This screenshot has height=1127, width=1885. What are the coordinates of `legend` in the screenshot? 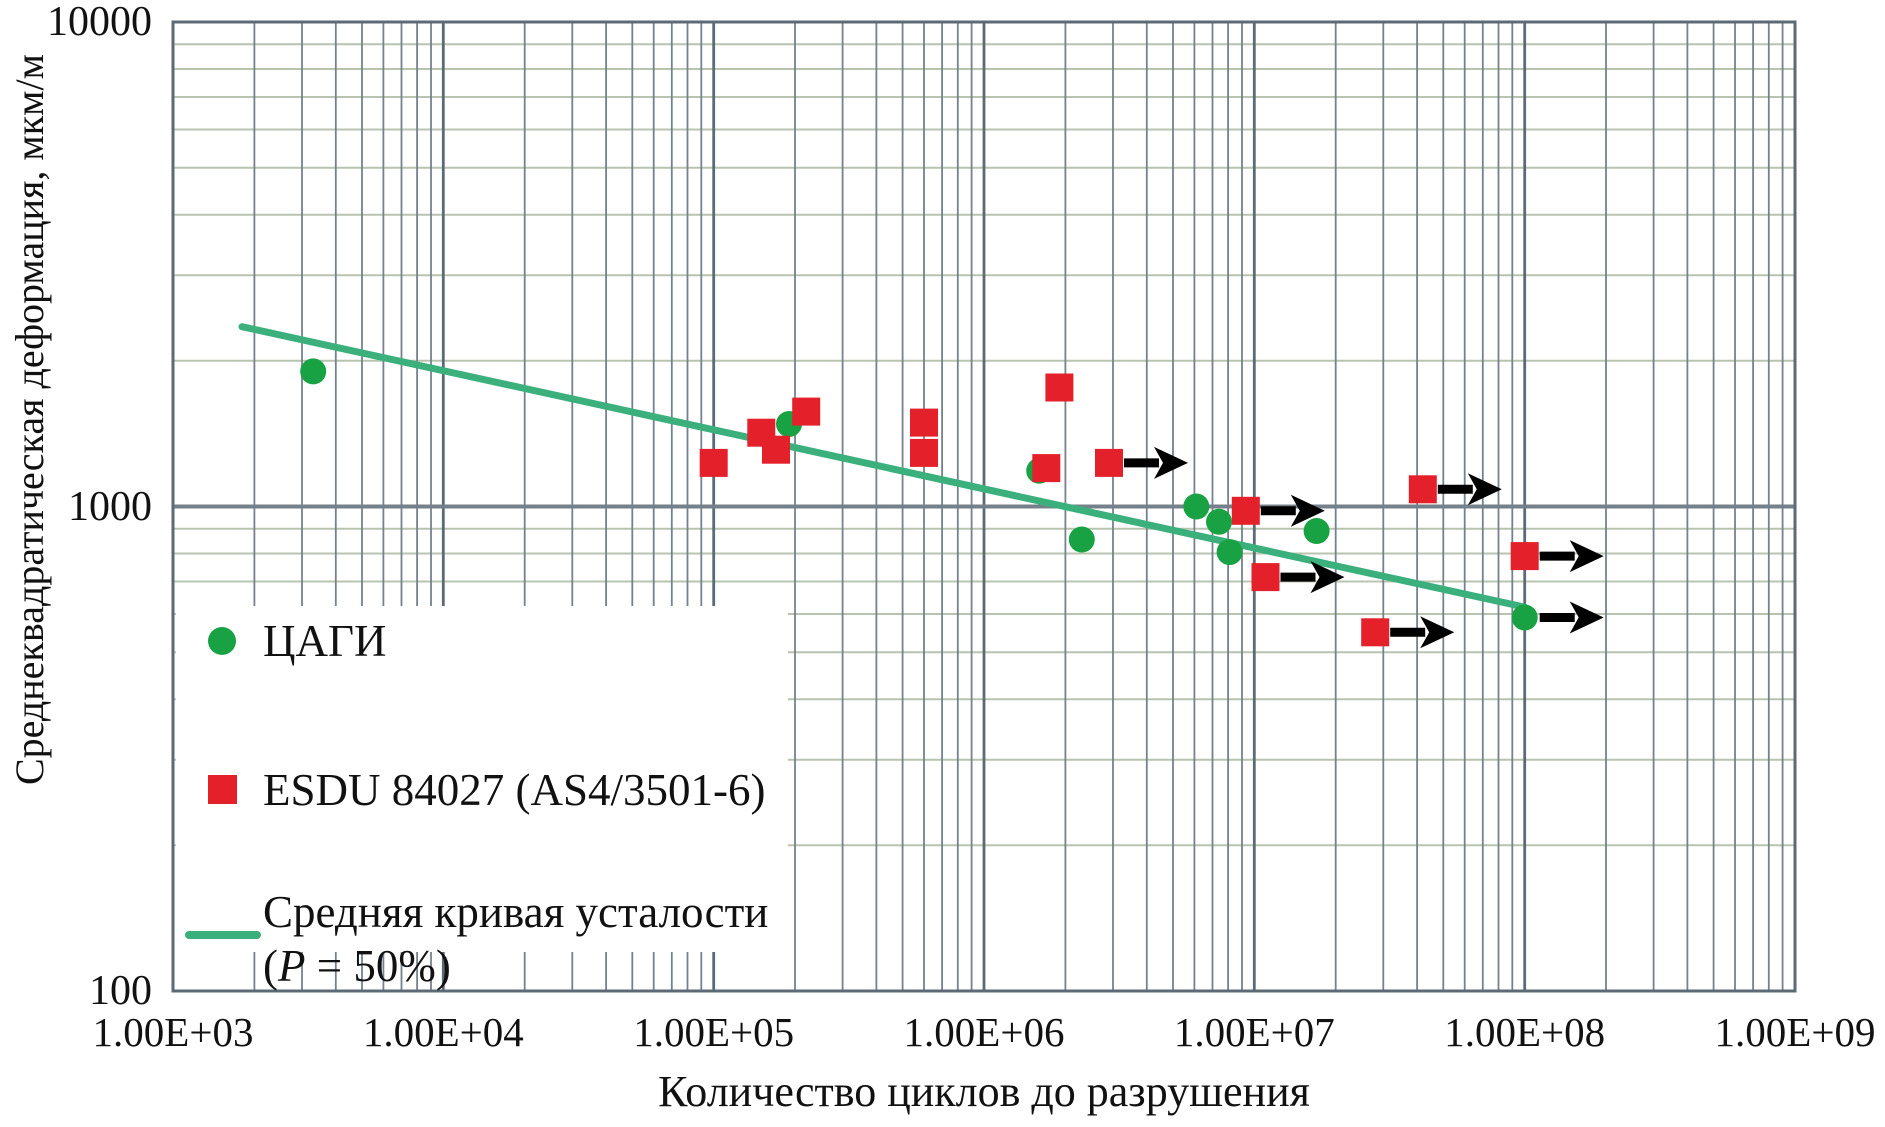 It's located at (482, 779).